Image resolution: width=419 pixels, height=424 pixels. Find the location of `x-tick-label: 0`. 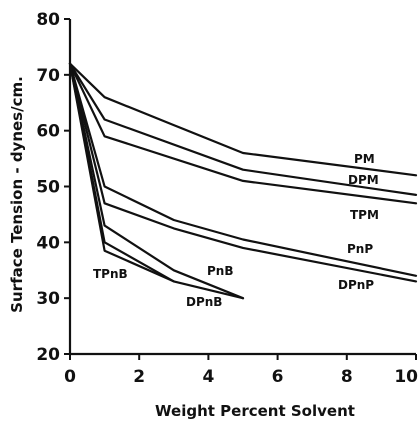

x-tick-label: 0 is located at coordinates (70, 377).